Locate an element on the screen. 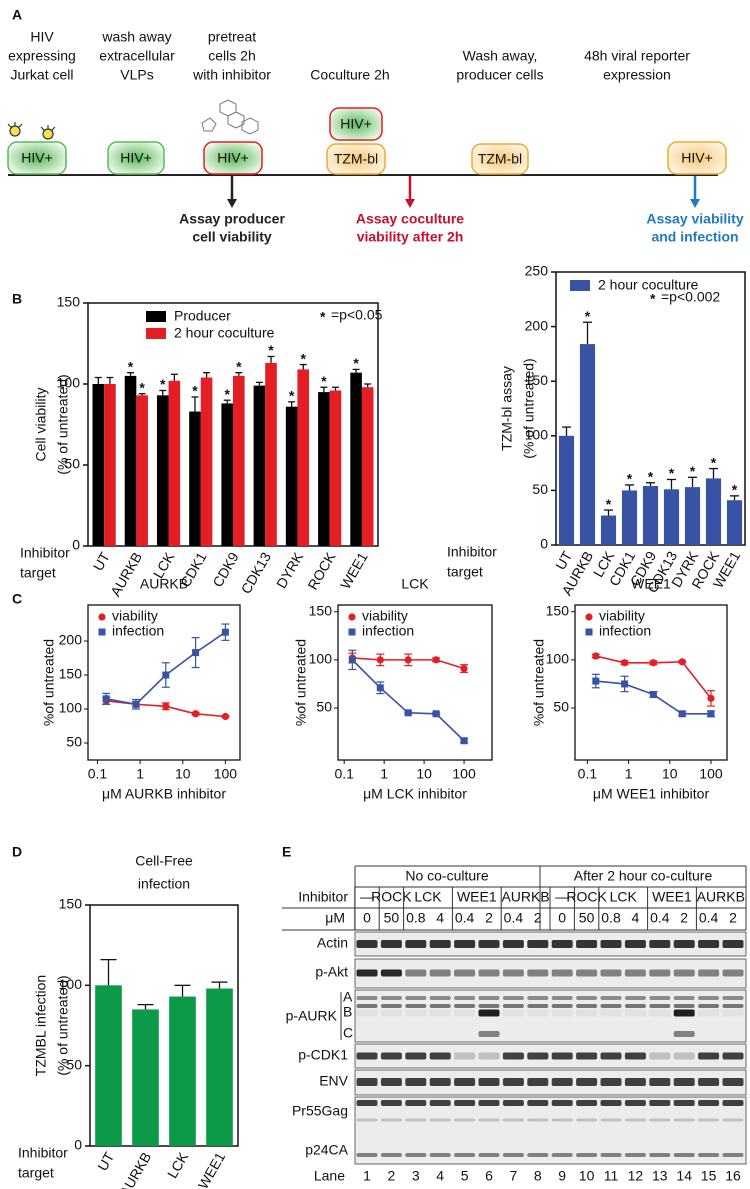  step-label: Coculture 2h is located at coordinates (349, 75).